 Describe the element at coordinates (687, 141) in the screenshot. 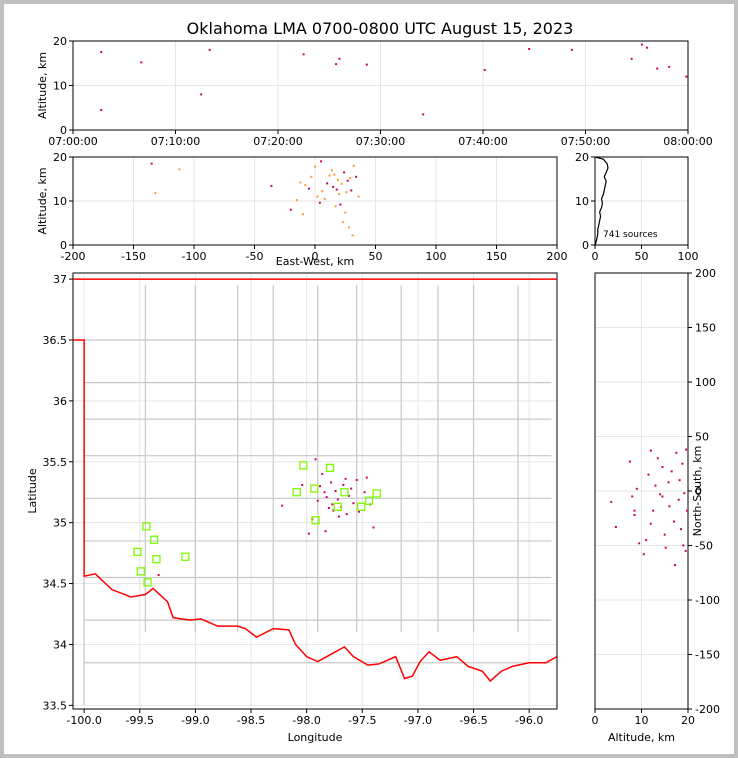

I see `x-tick-label: 08:00:00` at that location.